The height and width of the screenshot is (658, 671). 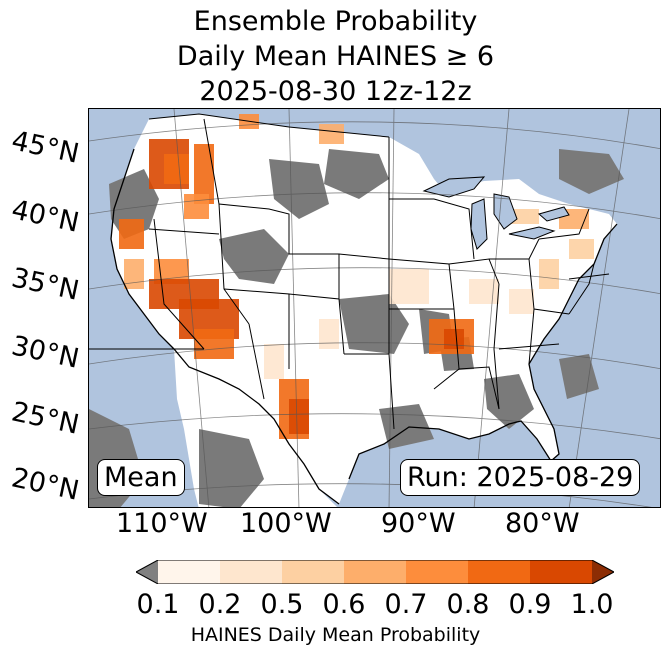 I want to click on great-lakes, so click(x=496, y=213).